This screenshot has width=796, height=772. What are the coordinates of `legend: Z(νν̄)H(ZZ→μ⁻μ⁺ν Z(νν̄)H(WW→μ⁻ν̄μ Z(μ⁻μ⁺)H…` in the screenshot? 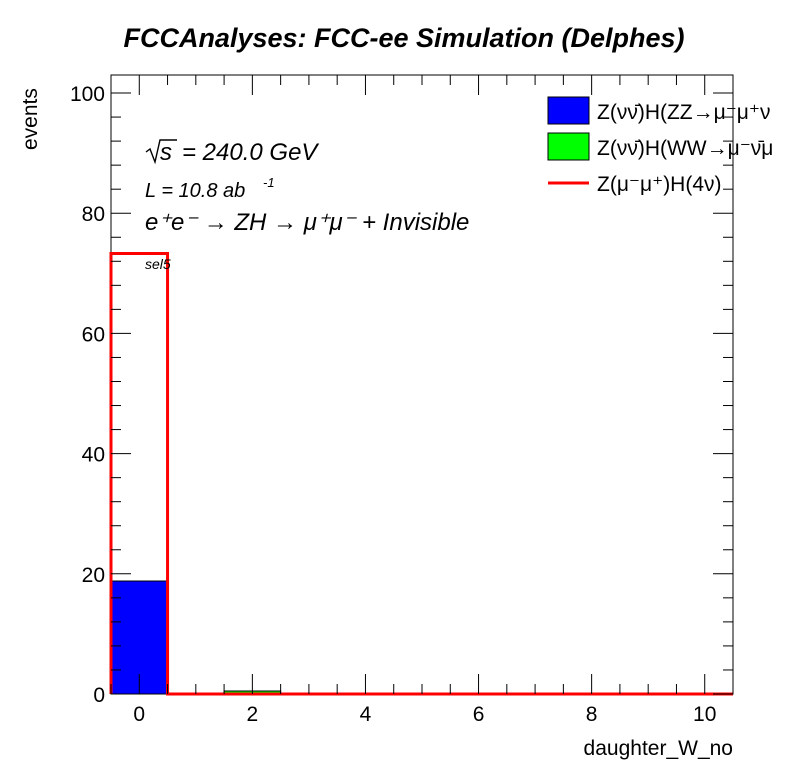 It's located at (660, 146).